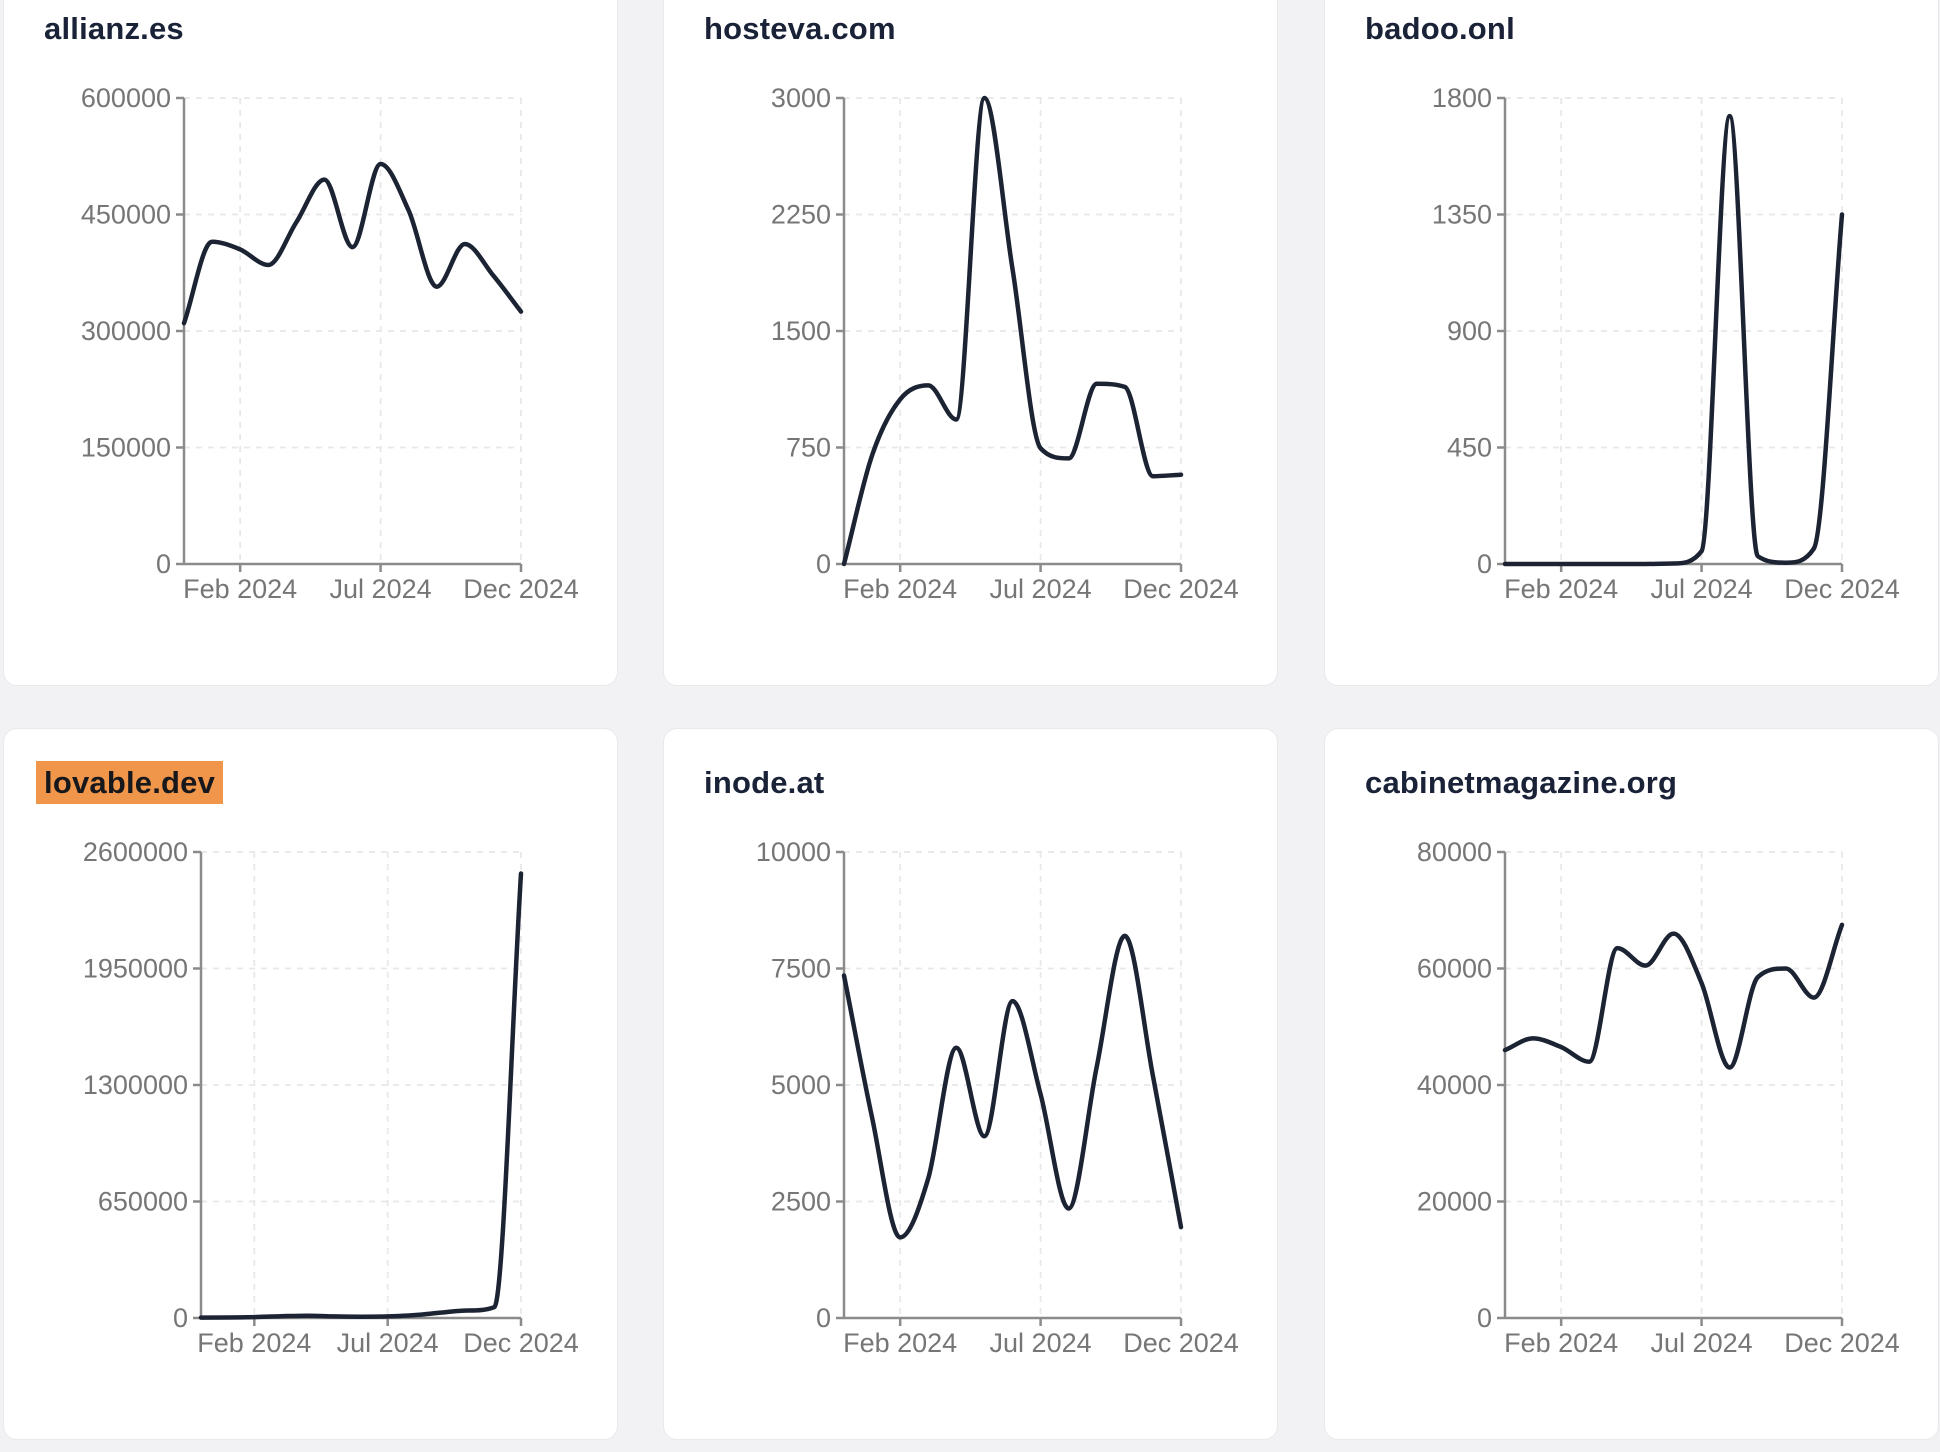  I want to click on line-chart: 0 450 900 1350 1800 Feb 2024 Jul 2024 Dec 2024, so click(1666, 343).